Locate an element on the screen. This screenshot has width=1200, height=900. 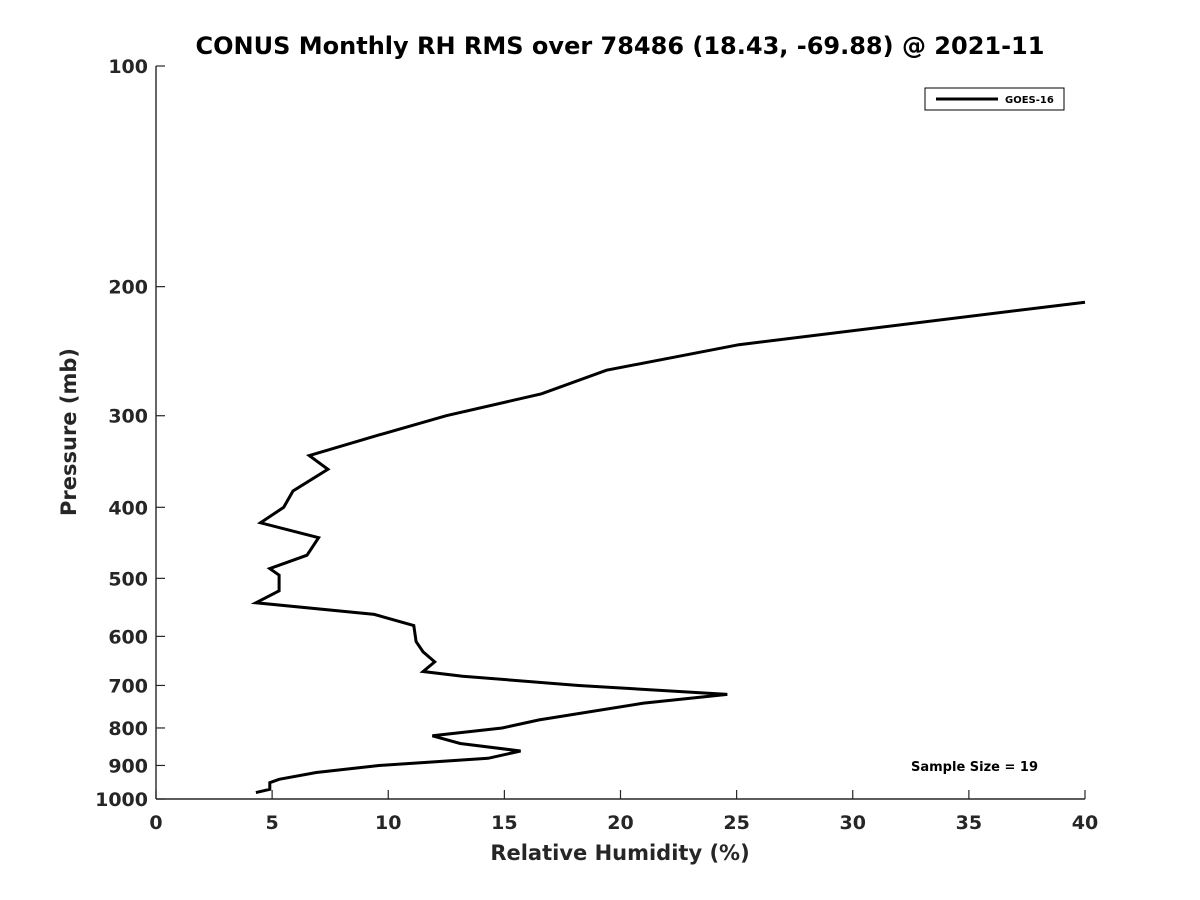
x-ticks: 0 5 10 15 20 25 30 35 40 is located at coordinates (623, 812).